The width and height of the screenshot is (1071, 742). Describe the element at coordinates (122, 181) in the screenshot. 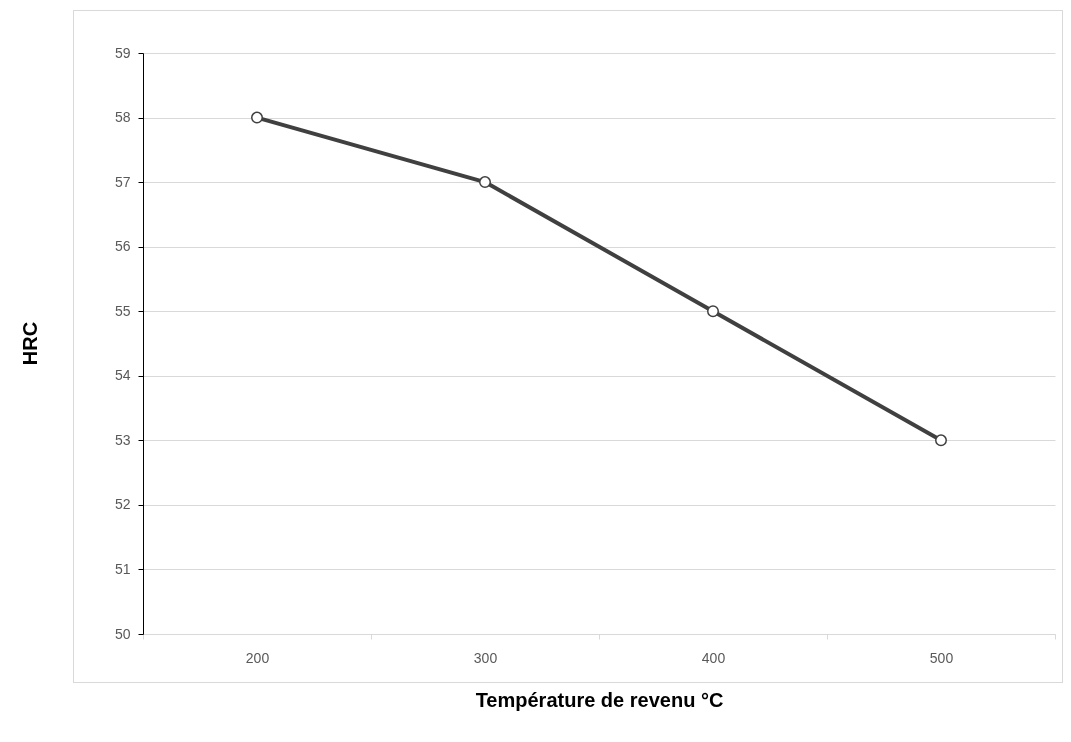

I see `y-tick-label: 57` at that location.